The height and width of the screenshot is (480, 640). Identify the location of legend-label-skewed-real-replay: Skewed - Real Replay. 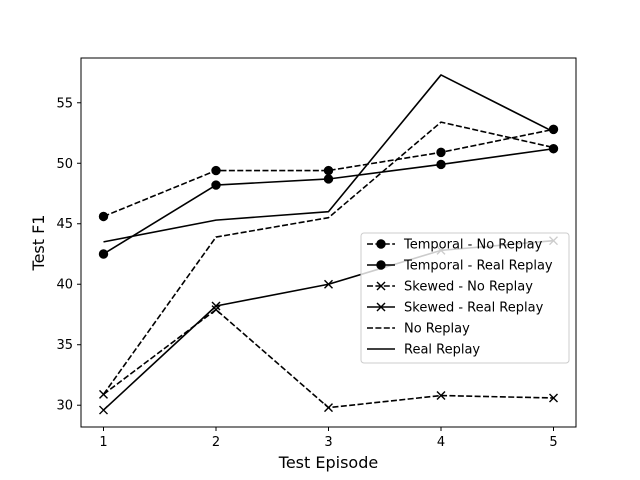
(474, 308).